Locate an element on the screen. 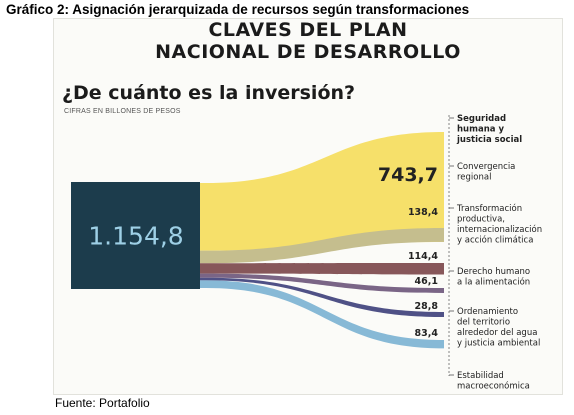 This screenshot has height=415, width=574. sankey-category-label-5-line-2: del territorio is located at coordinates (483, 323).